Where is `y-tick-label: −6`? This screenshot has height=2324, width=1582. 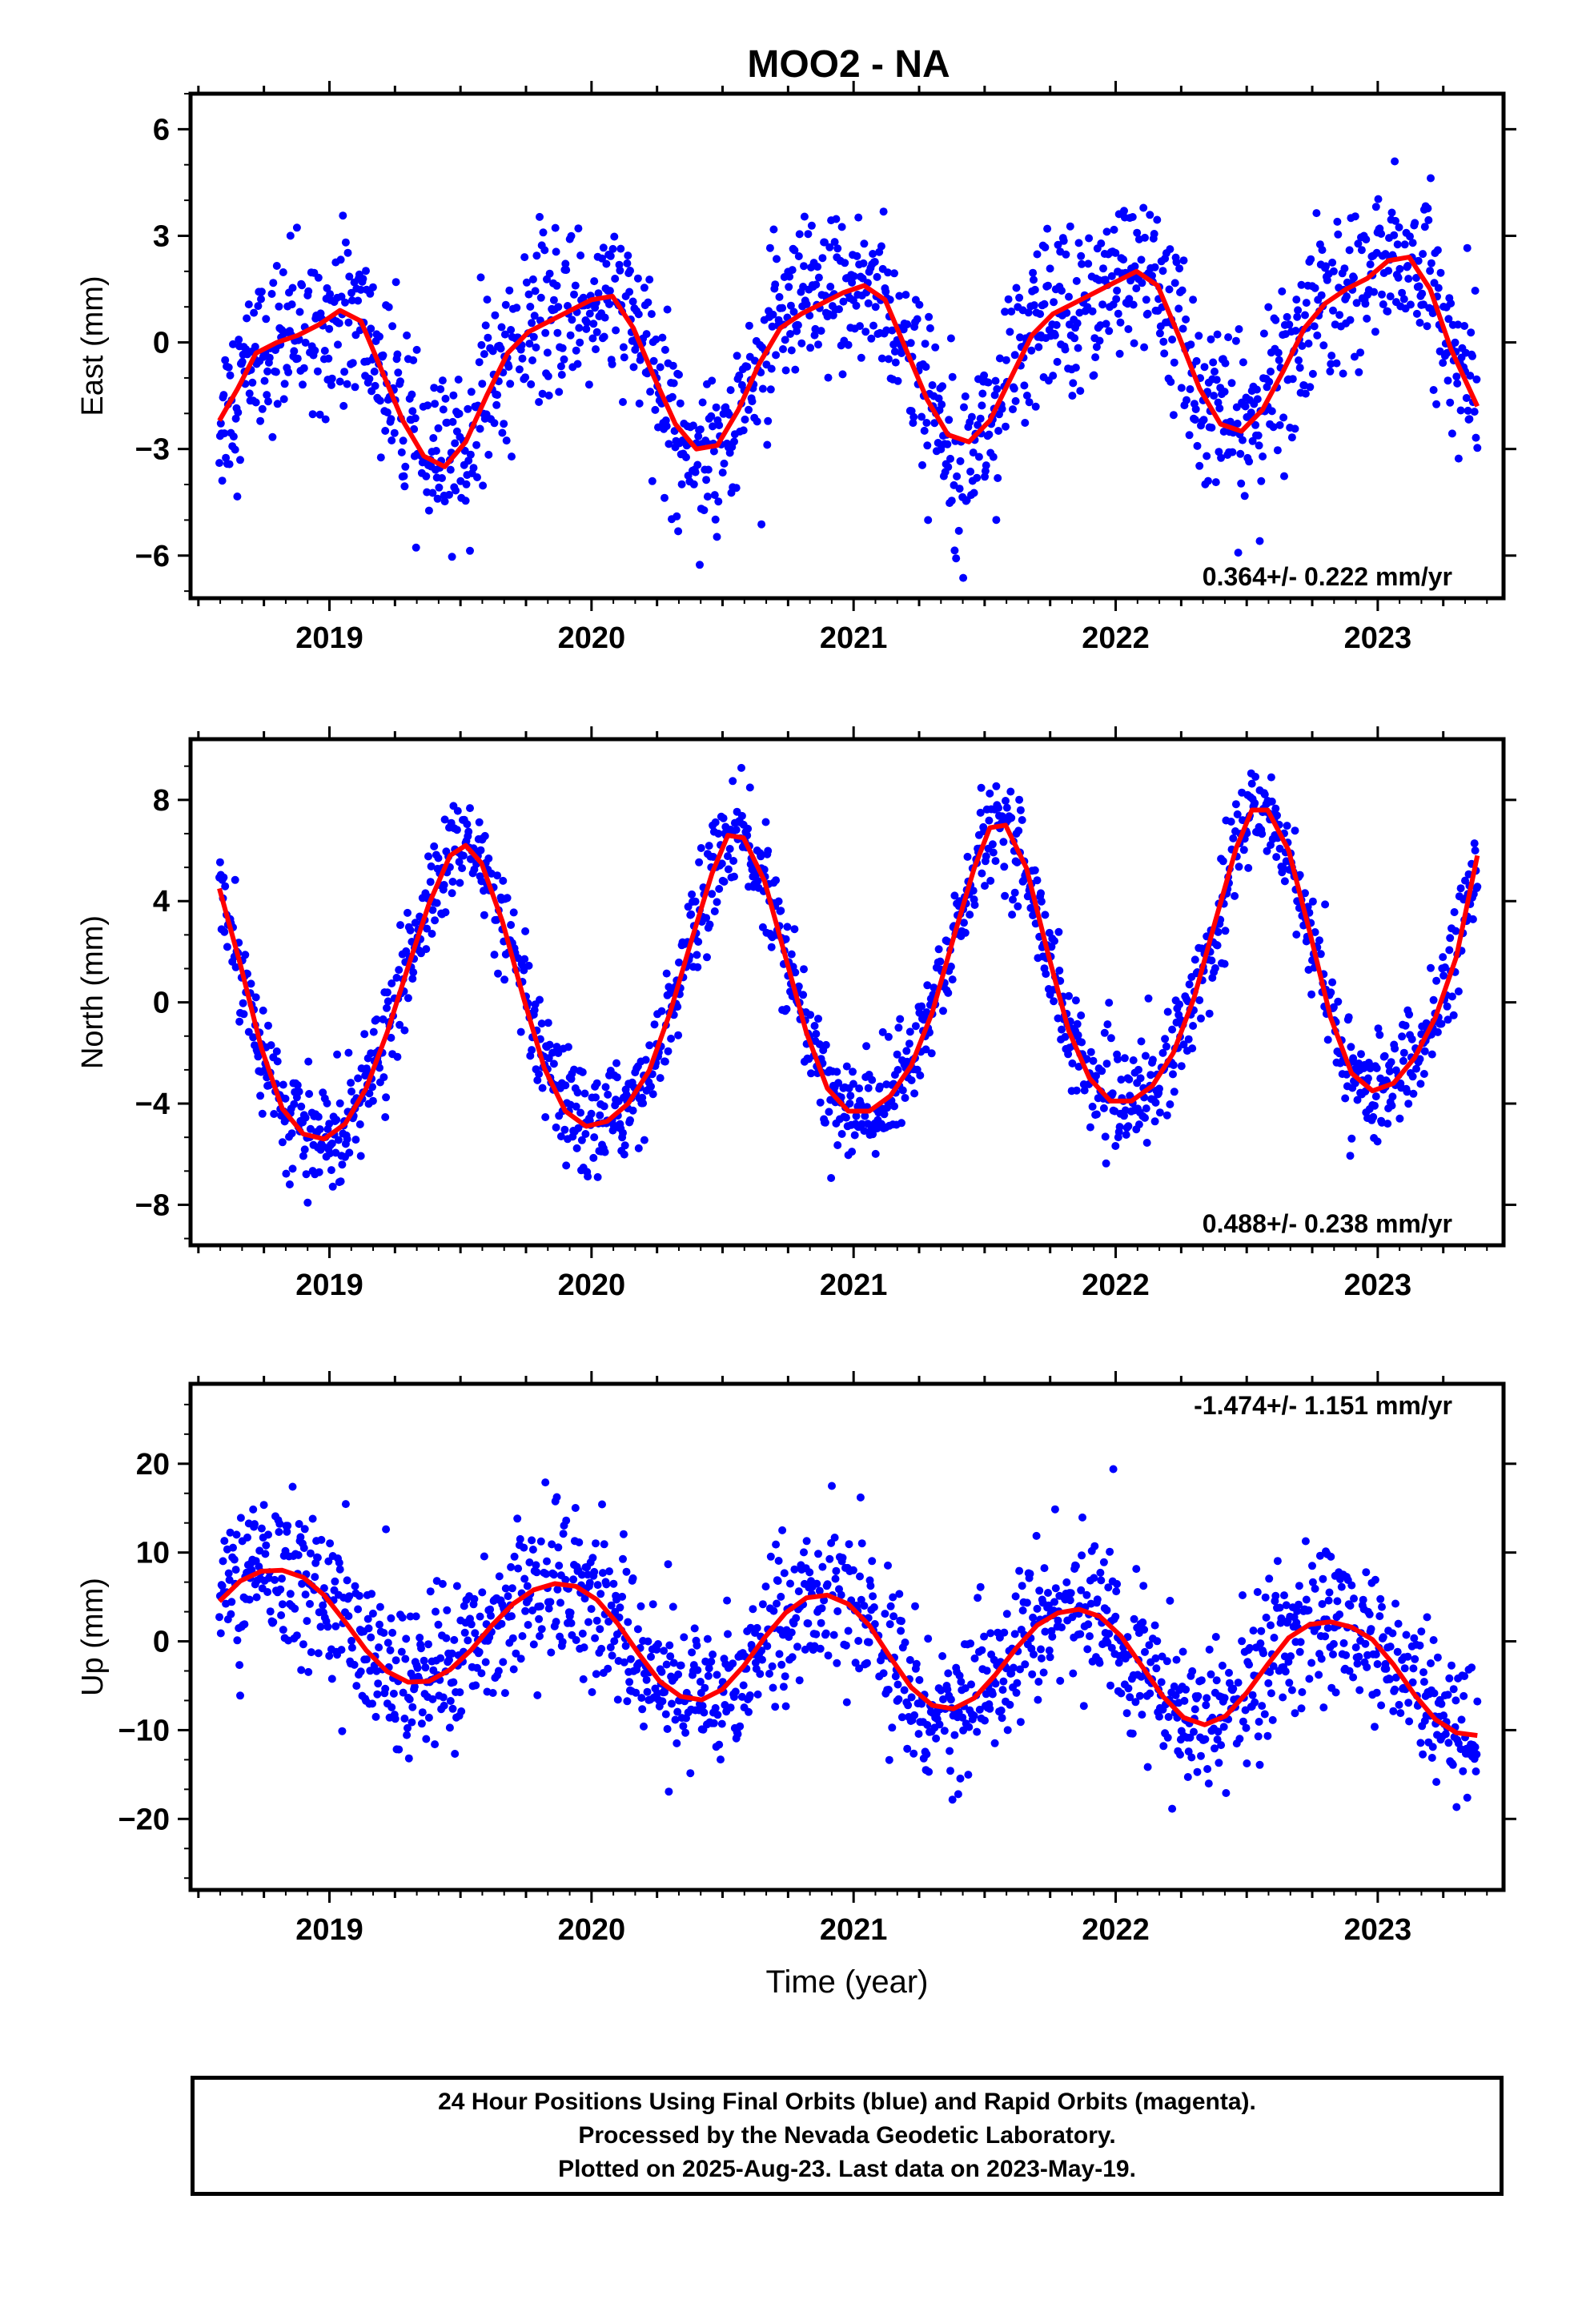
y-tick-label: −6 is located at coordinates (152, 556).